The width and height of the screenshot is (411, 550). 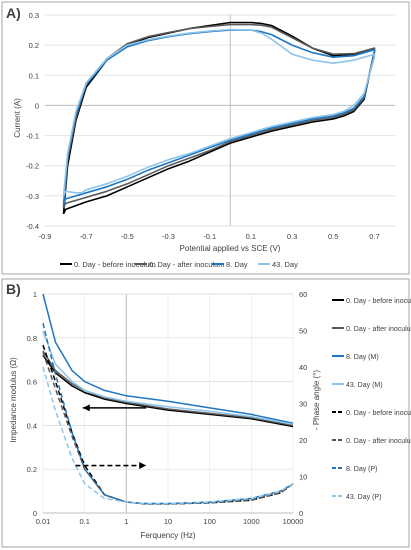 What do you see at coordinates (378, 329) in the screenshot?
I see `legend-b-label: 0. Day - after inoculum (M)` at bounding box center [378, 329].